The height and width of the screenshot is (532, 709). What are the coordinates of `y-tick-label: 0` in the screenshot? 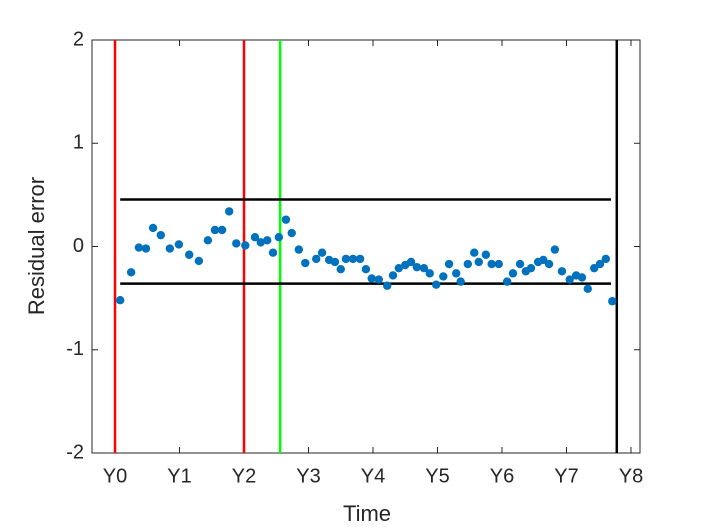 It's located at (78, 246).